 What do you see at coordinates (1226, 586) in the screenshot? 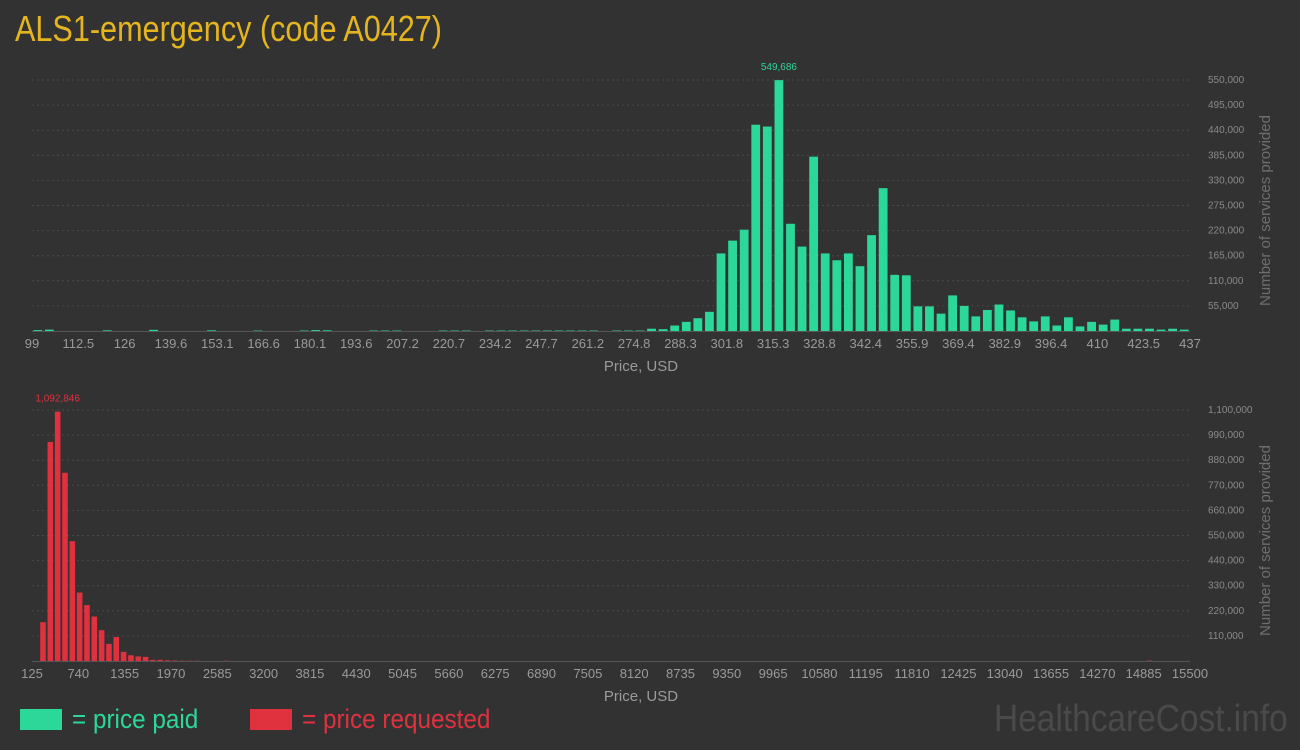
I see `requested-y-tick-label: 330,000` at bounding box center [1226, 586].